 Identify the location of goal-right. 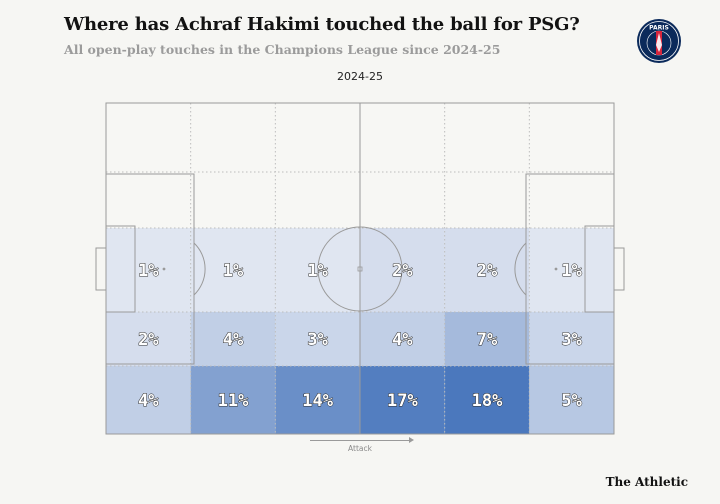
(619, 269).